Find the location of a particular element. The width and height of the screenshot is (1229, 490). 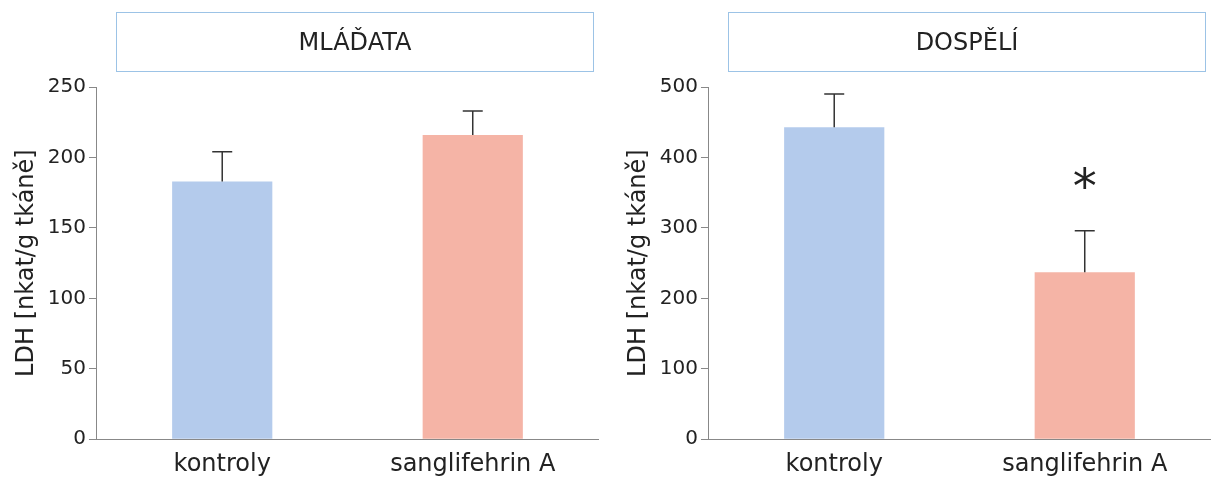

annotation: * is located at coordinates (1084, 186).